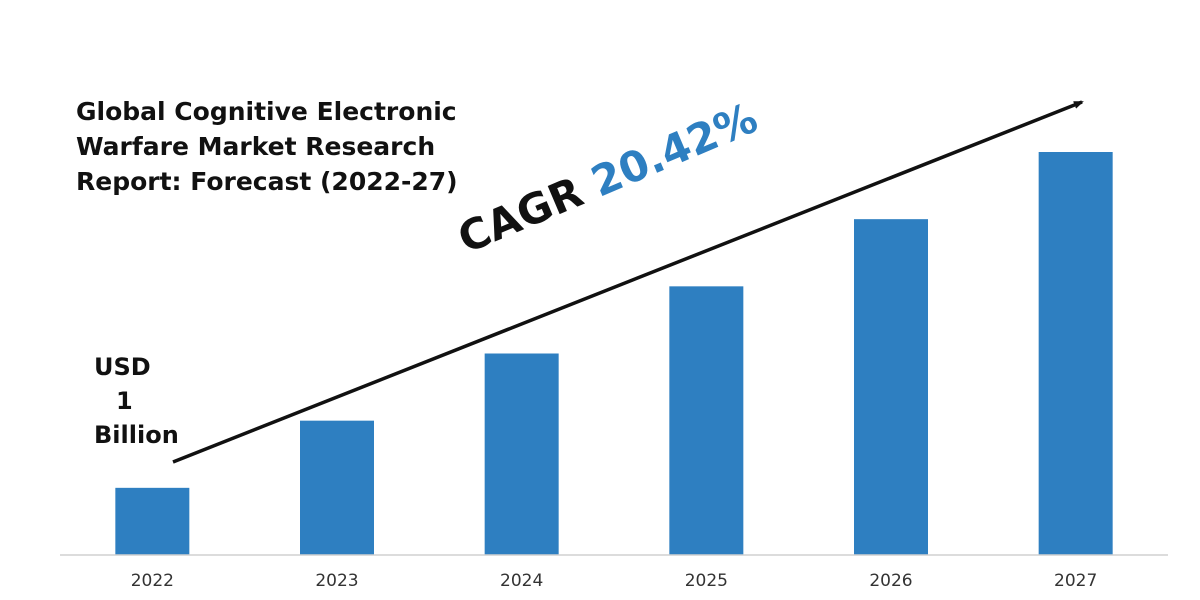  Describe the element at coordinates (256, 146) in the screenshot. I see `chart-title-line-2: Warfare Market Research` at that location.